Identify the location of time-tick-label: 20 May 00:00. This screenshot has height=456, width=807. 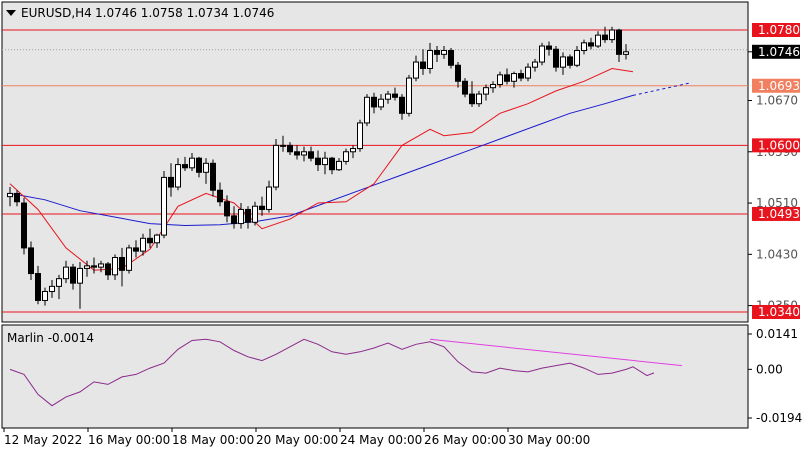
(297, 440).